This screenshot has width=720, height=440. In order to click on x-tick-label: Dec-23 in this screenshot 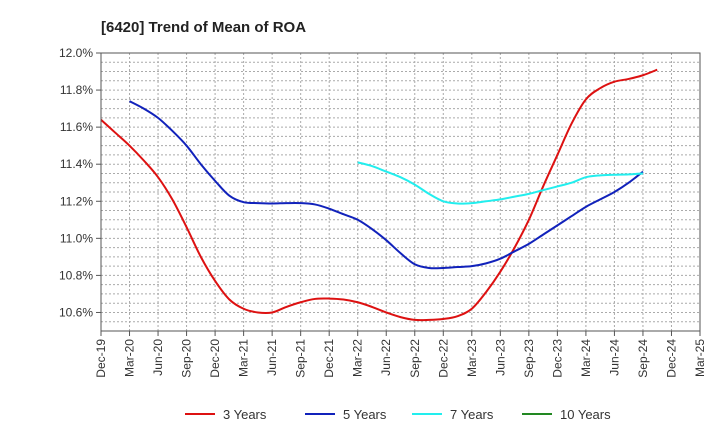, I will do `click(557, 358)`.